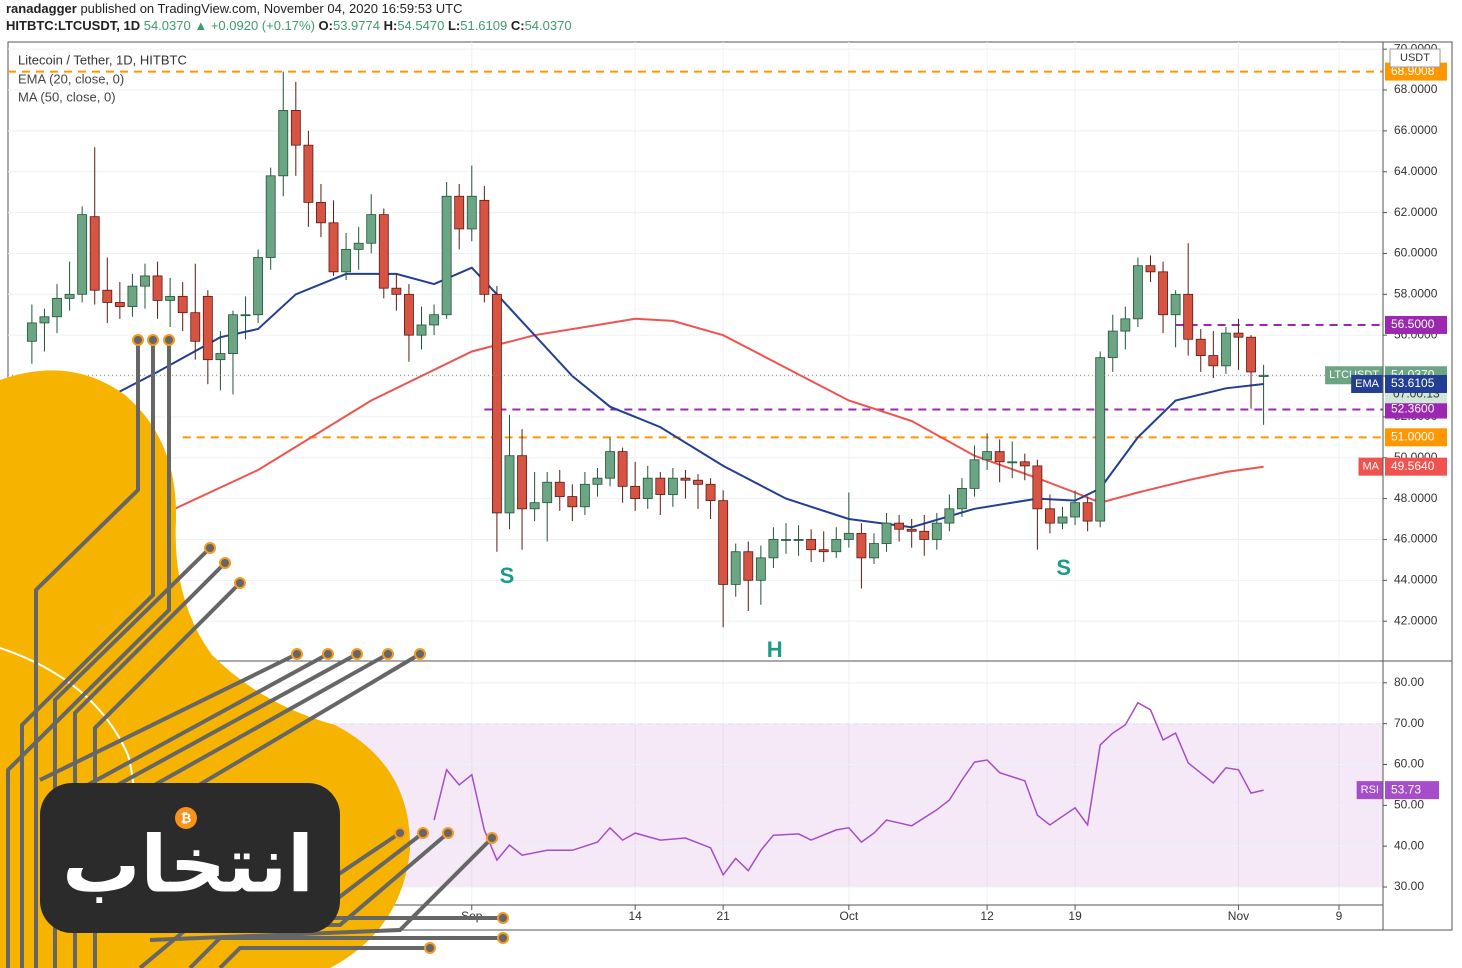 The height and width of the screenshot is (968, 1462). What do you see at coordinates (1075, 916) in the screenshot?
I see `x-tick-label: 19` at bounding box center [1075, 916].